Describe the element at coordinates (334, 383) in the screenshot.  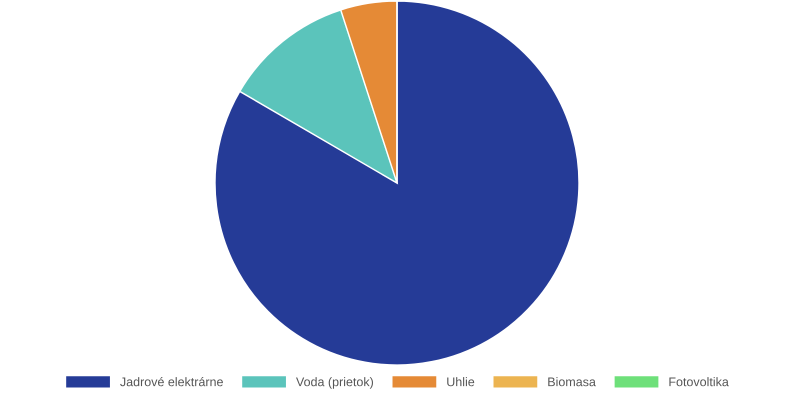
I see `legend-label: Voda (prietok)` at that location.